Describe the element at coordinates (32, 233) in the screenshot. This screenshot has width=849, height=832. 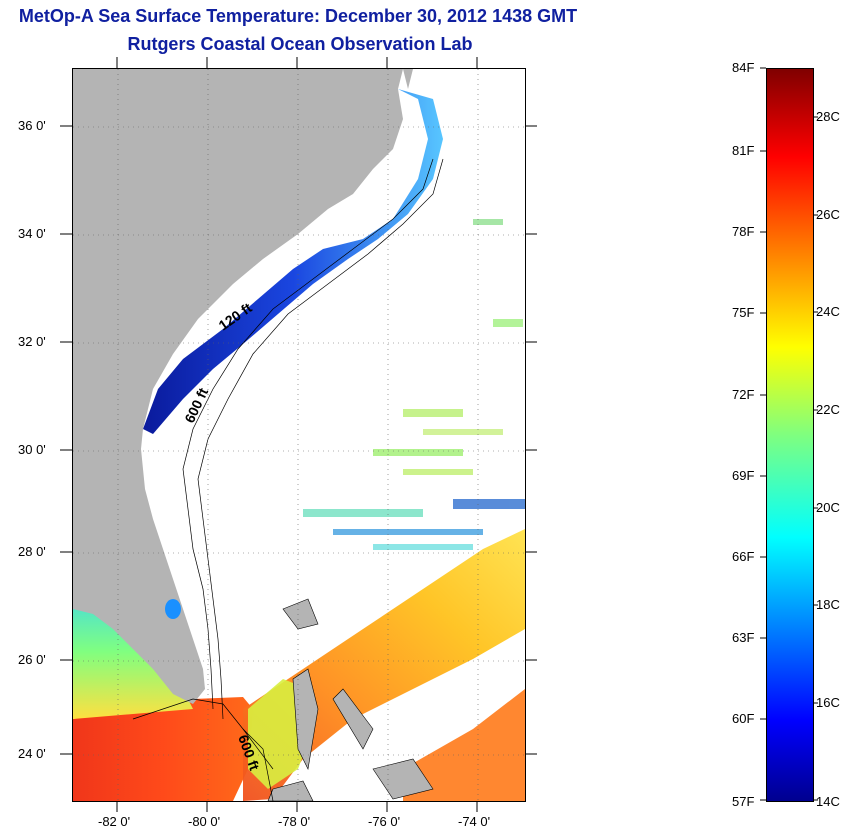
I see `lat-label-34: 34 0'` at that location.